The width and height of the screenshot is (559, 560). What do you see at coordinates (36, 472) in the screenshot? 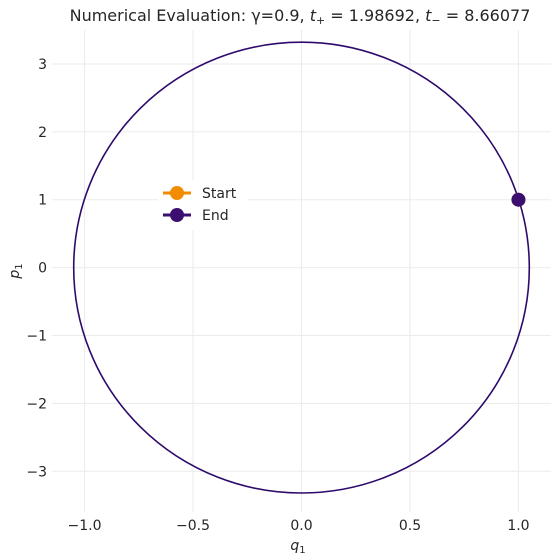
I see `y-tick-label: −3` at bounding box center [36, 472].